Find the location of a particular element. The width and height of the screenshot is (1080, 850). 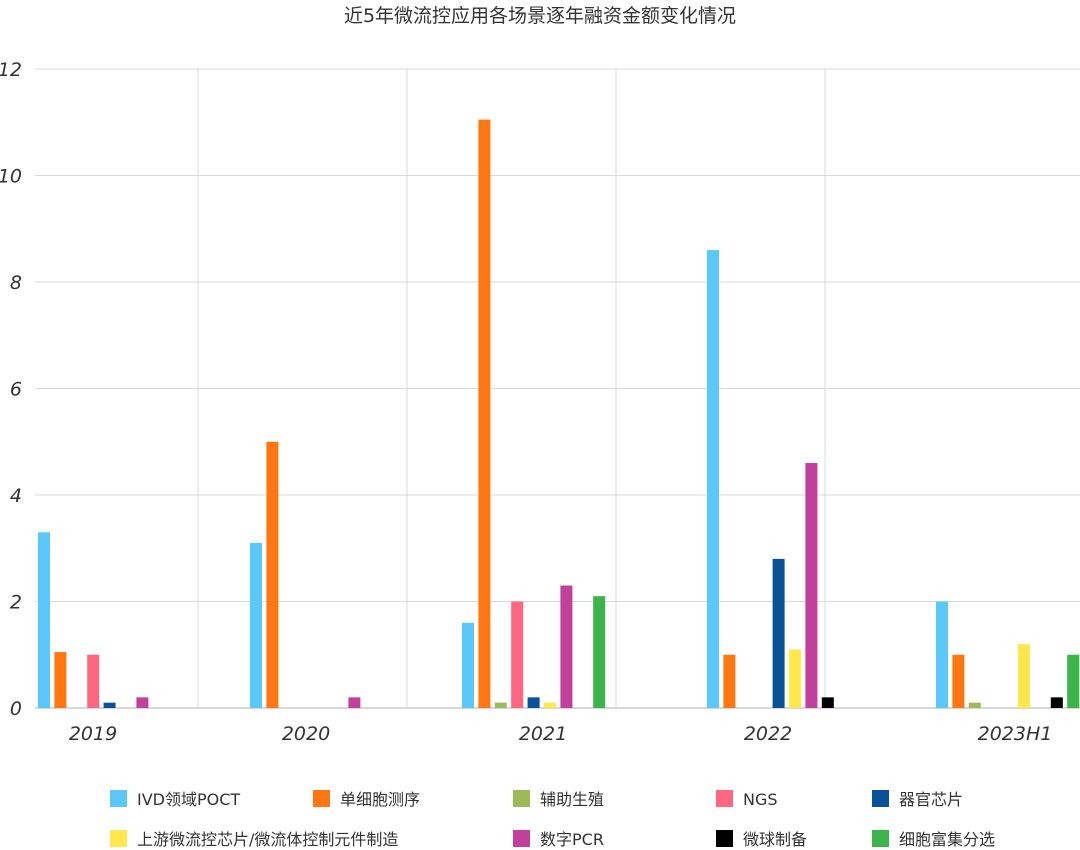

legend-item: 器官芯片 is located at coordinates (917, 799).